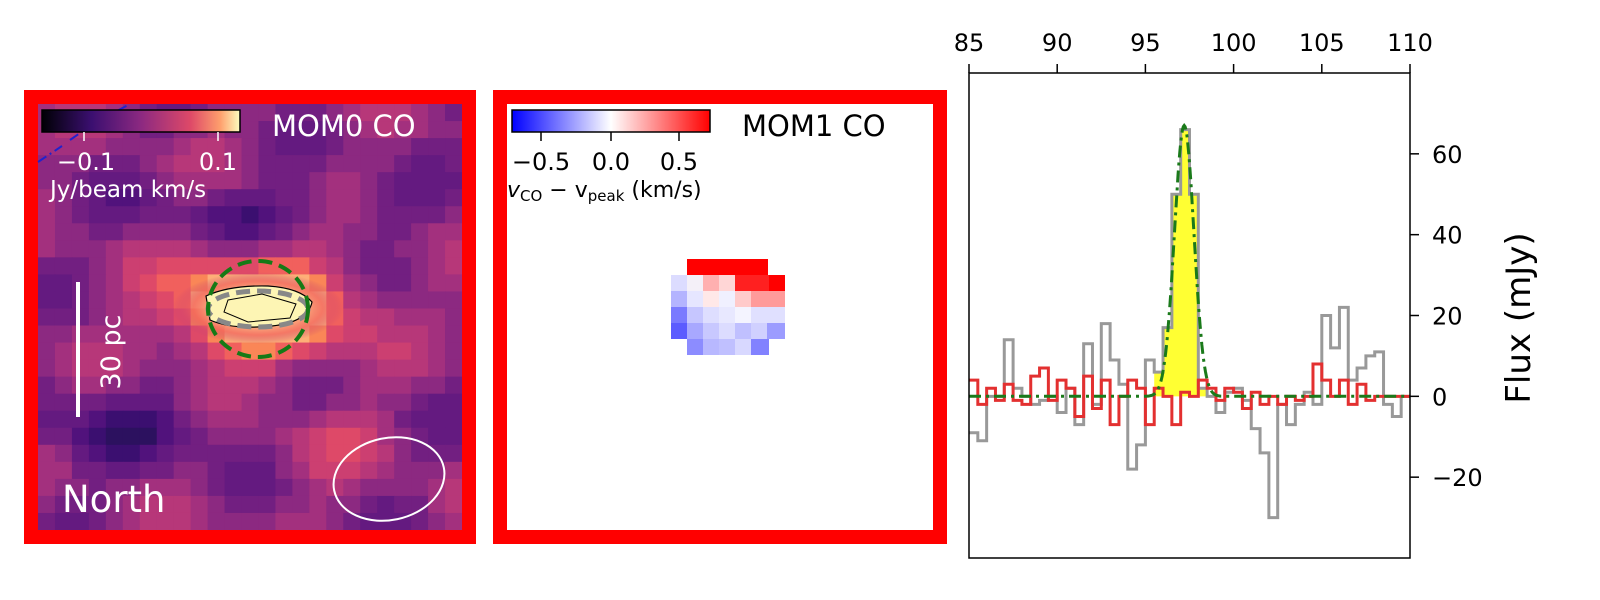 The height and width of the screenshot is (600, 1600). I want to click on region-label: North, so click(113, 499).